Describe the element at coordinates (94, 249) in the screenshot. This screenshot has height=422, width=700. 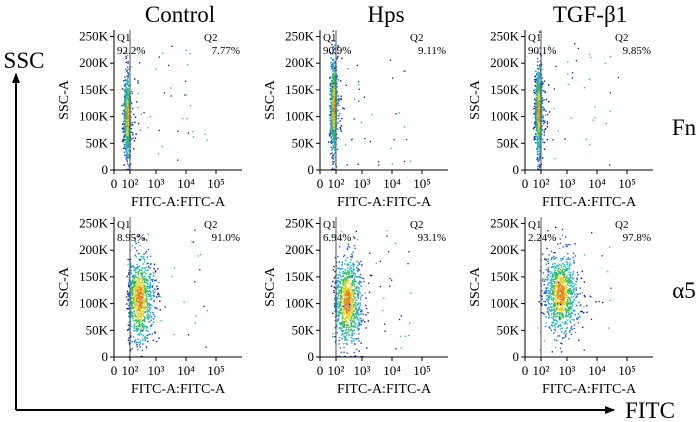
I see `y-tick-label: 200K` at that location.